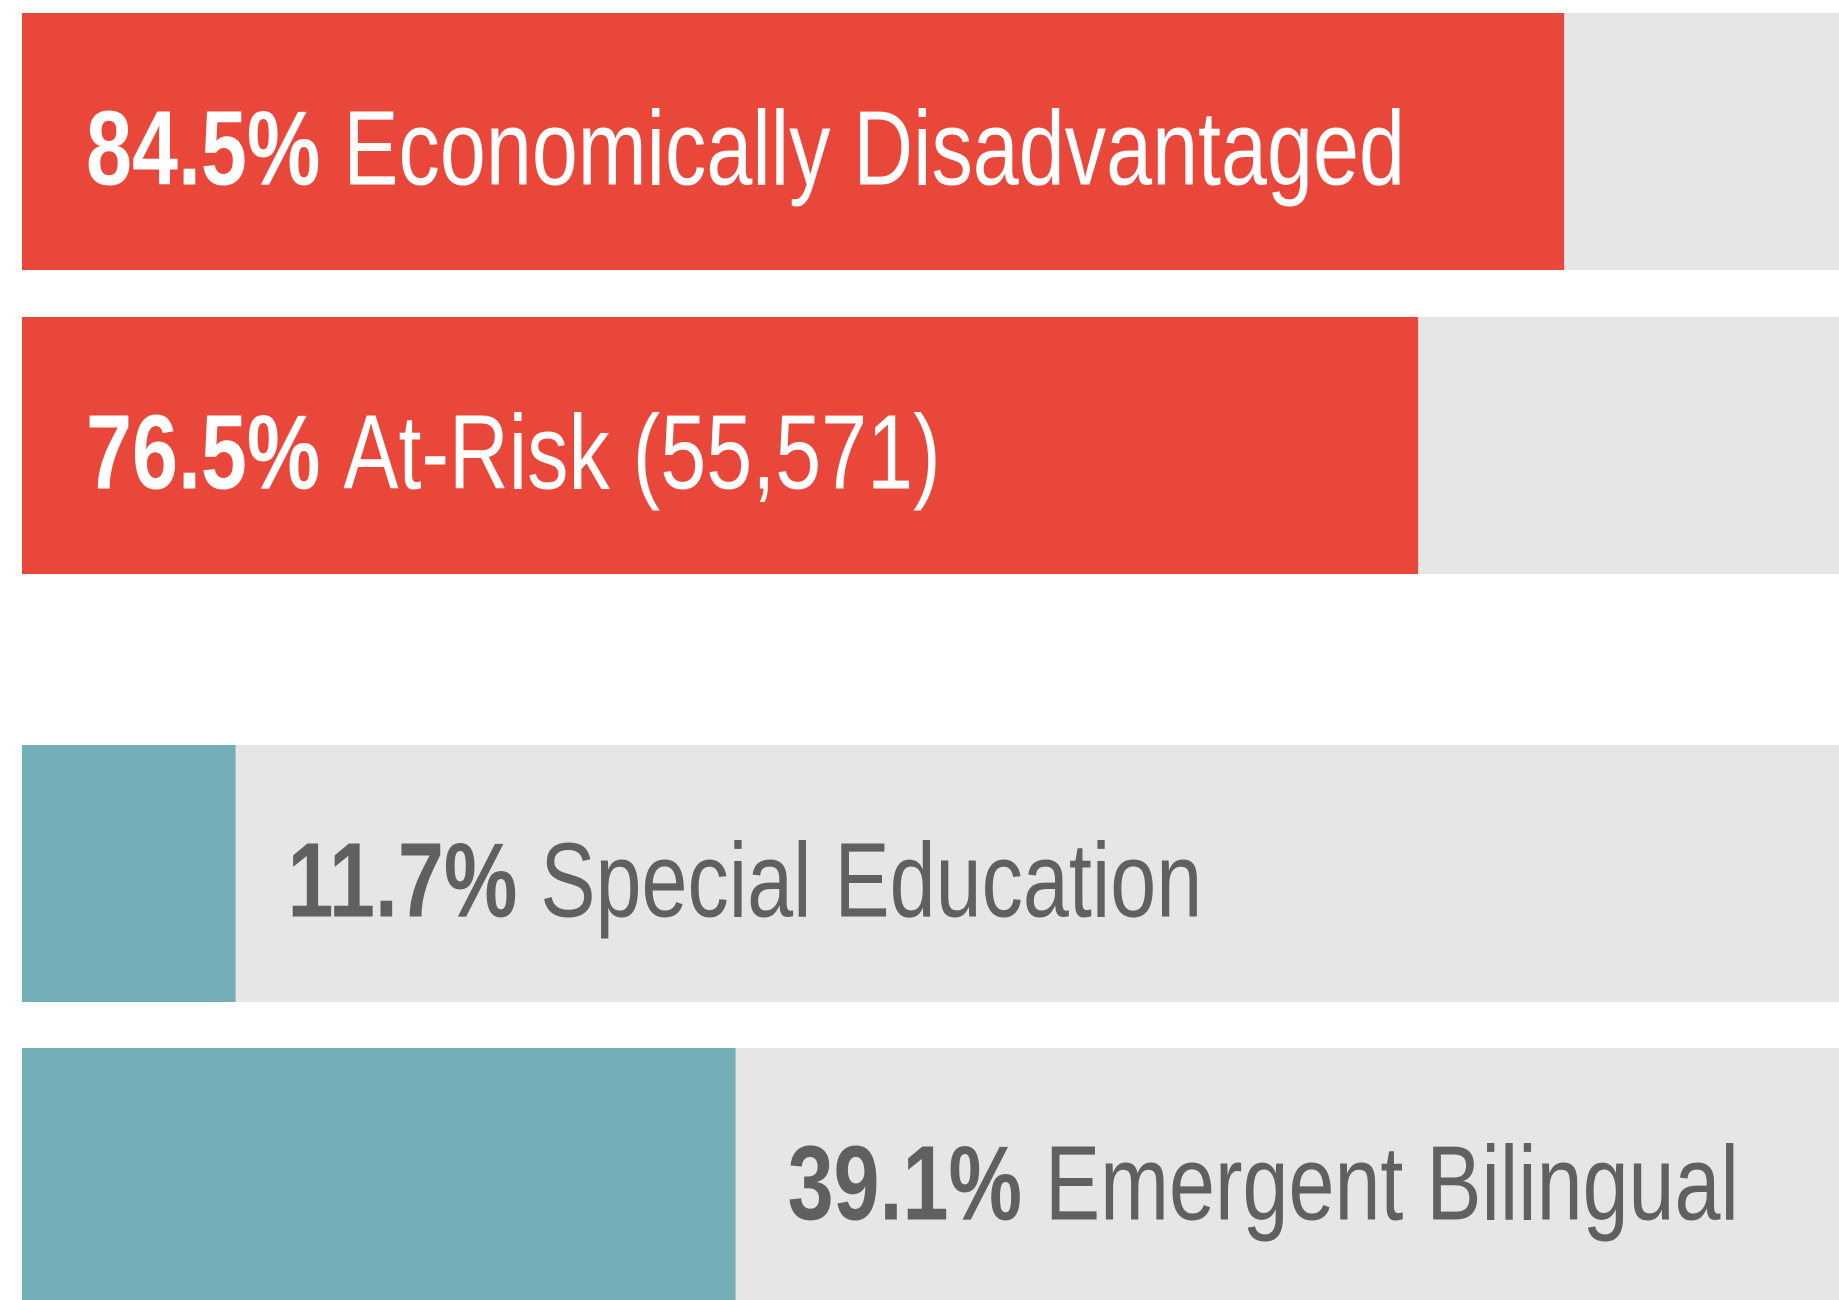 The width and height of the screenshot is (1839, 1300). I want to click on bar-label: 84.5% Economically Disadvantaged, so click(745, 149).